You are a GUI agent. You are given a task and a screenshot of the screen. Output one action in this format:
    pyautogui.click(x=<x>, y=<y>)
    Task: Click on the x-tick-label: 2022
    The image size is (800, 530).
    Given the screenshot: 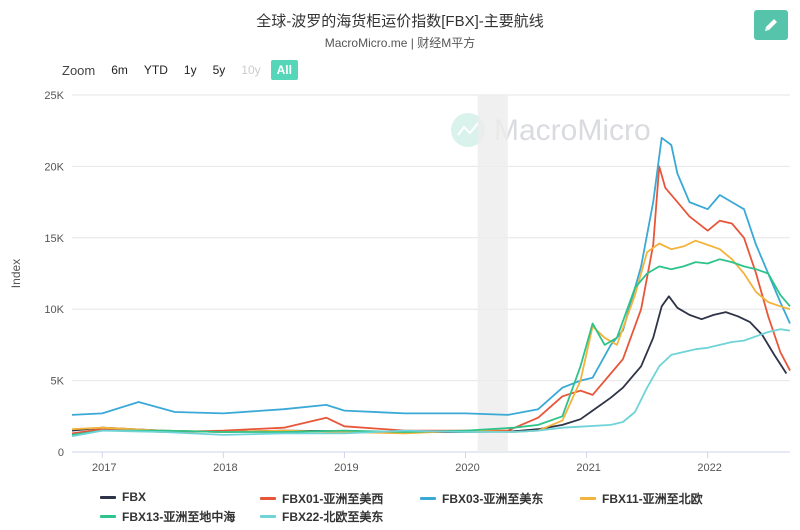 What is the action you would take?
    pyautogui.click(x=709, y=468)
    